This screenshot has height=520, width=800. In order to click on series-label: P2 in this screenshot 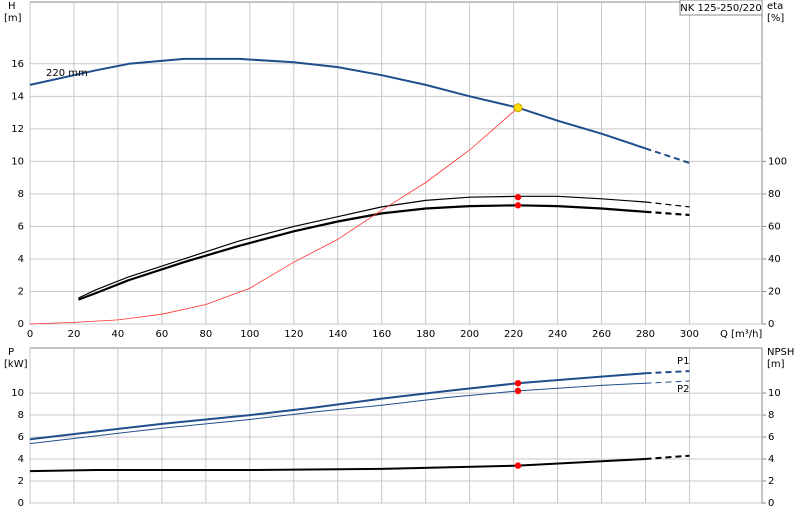, I will do `click(683, 389)`.